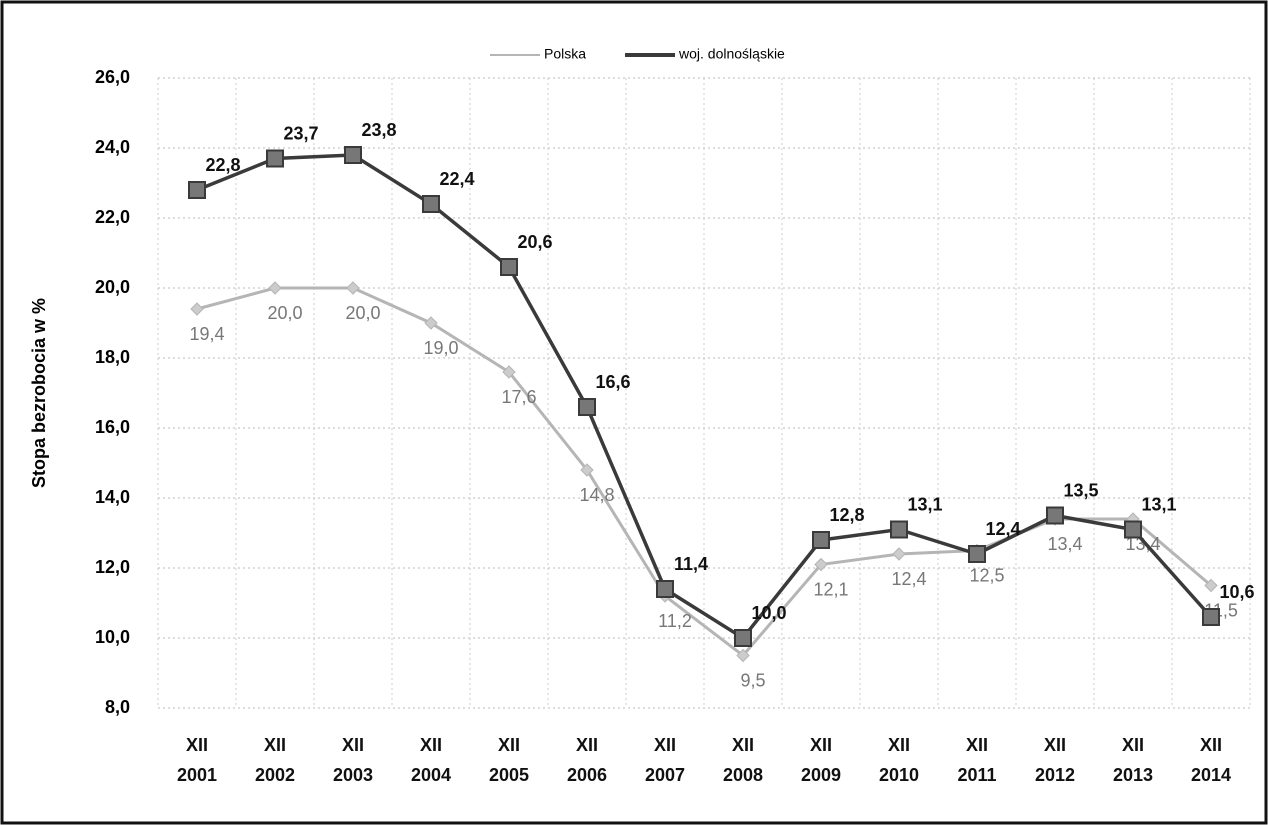  I want to click on data-label: 23,8, so click(378, 130).